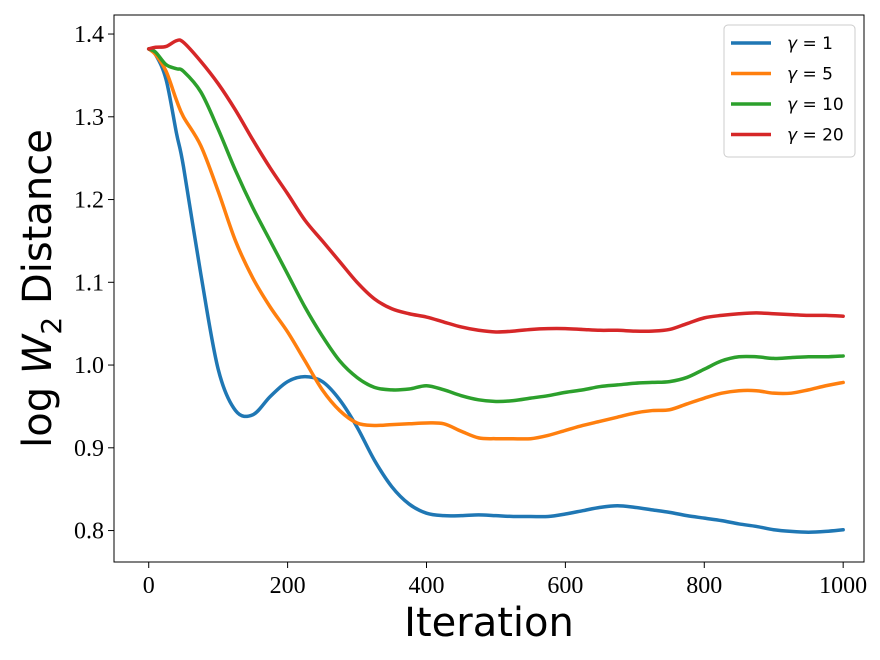 This screenshot has height=660, width=880. I want to click on x-tick-label: 0, so click(149, 586).